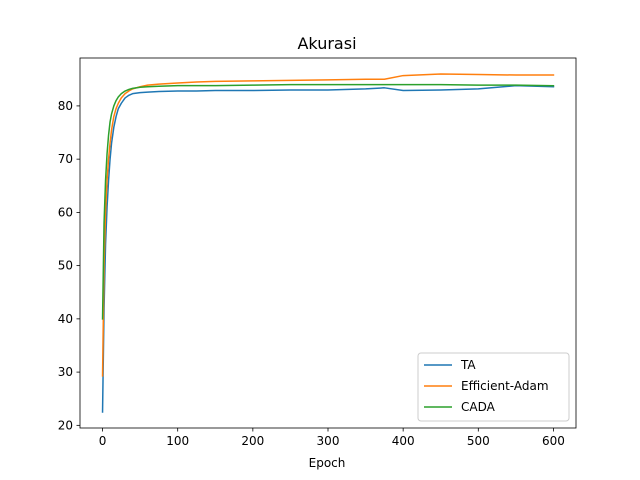  I want to click on x-axis-label: Epoch, so click(327, 463).